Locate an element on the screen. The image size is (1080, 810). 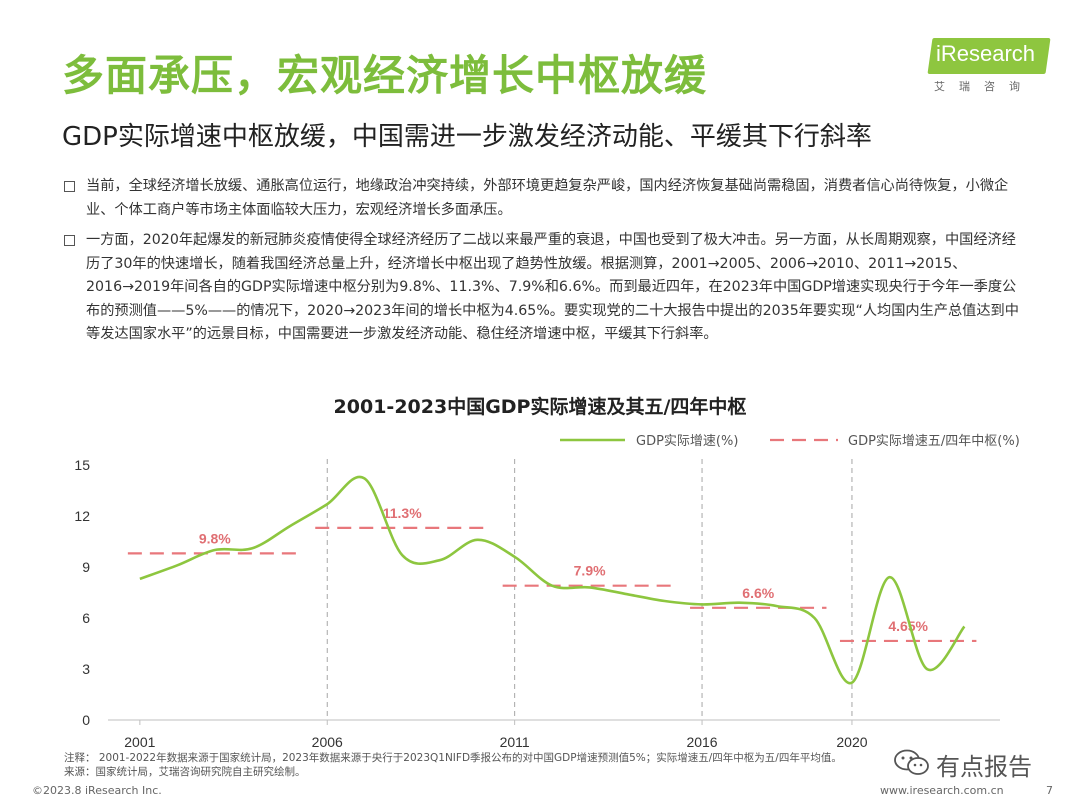
y-tick-label: 15 is located at coordinates (82, 465).